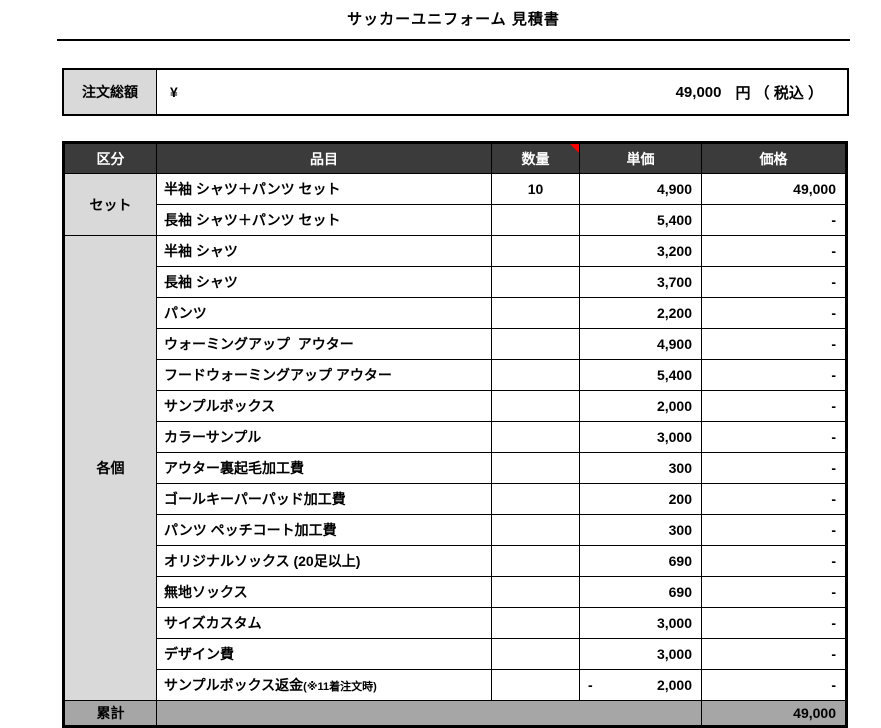 The height and width of the screenshot is (728, 881). I want to click on order-total-box: 注文総額 ¥ 49,000 円 （ 税込 ）, so click(455, 92).